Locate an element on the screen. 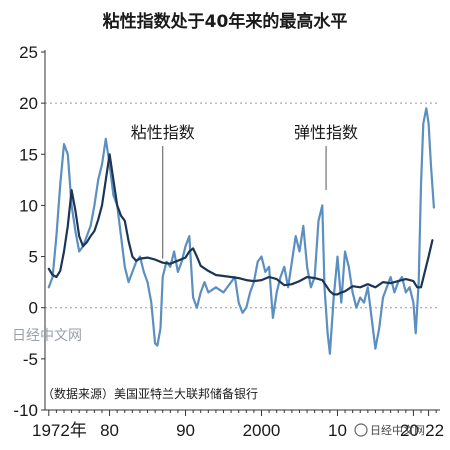 This screenshot has width=450, height=450. y-axis-ticks: -10 -5 0 5 10 15 20 25 is located at coordinates (29, 231).